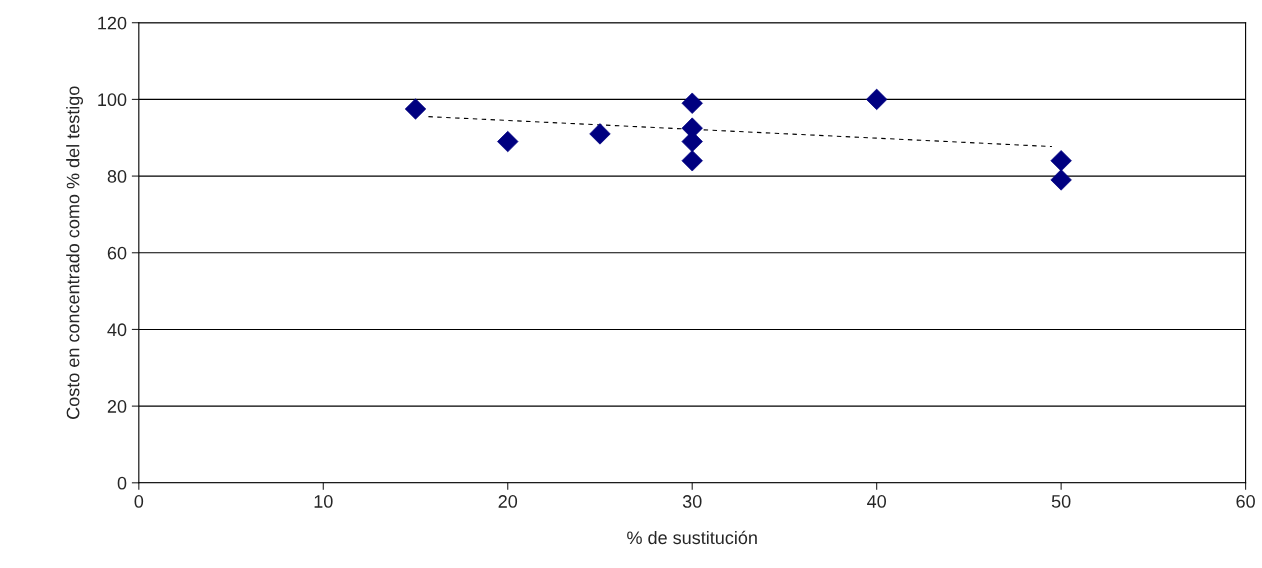 The height and width of the screenshot is (568, 1262). I want to click on x-tick-label: 60, so click(1245, 501).